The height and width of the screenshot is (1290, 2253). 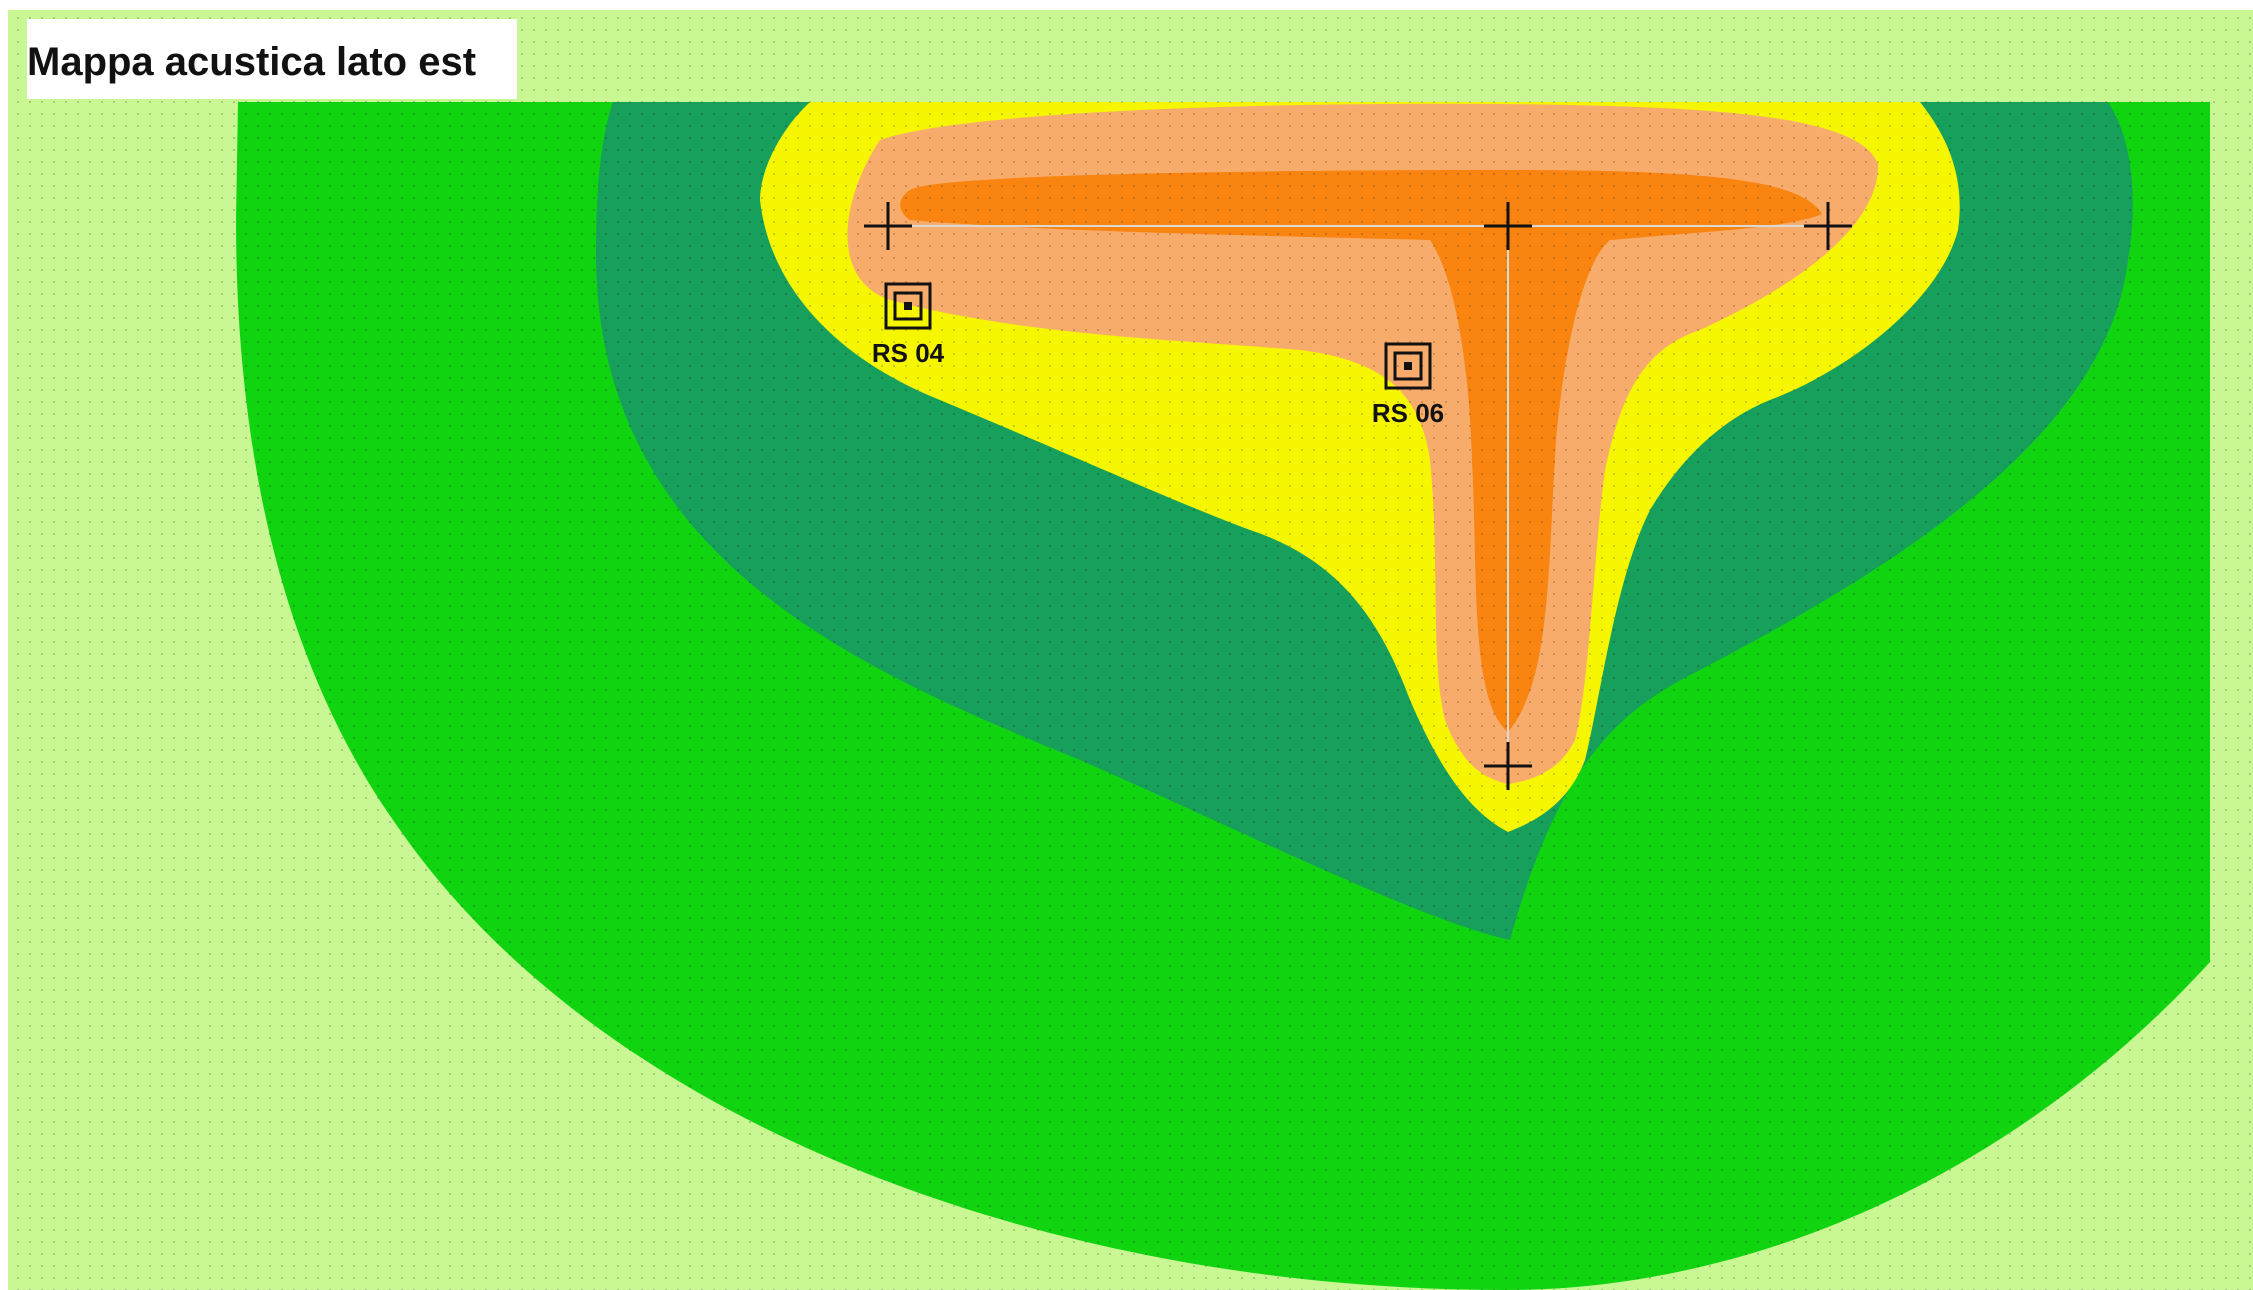 I want to click on page-title: Mappa acustica lato est, so click(x=252, y=62).